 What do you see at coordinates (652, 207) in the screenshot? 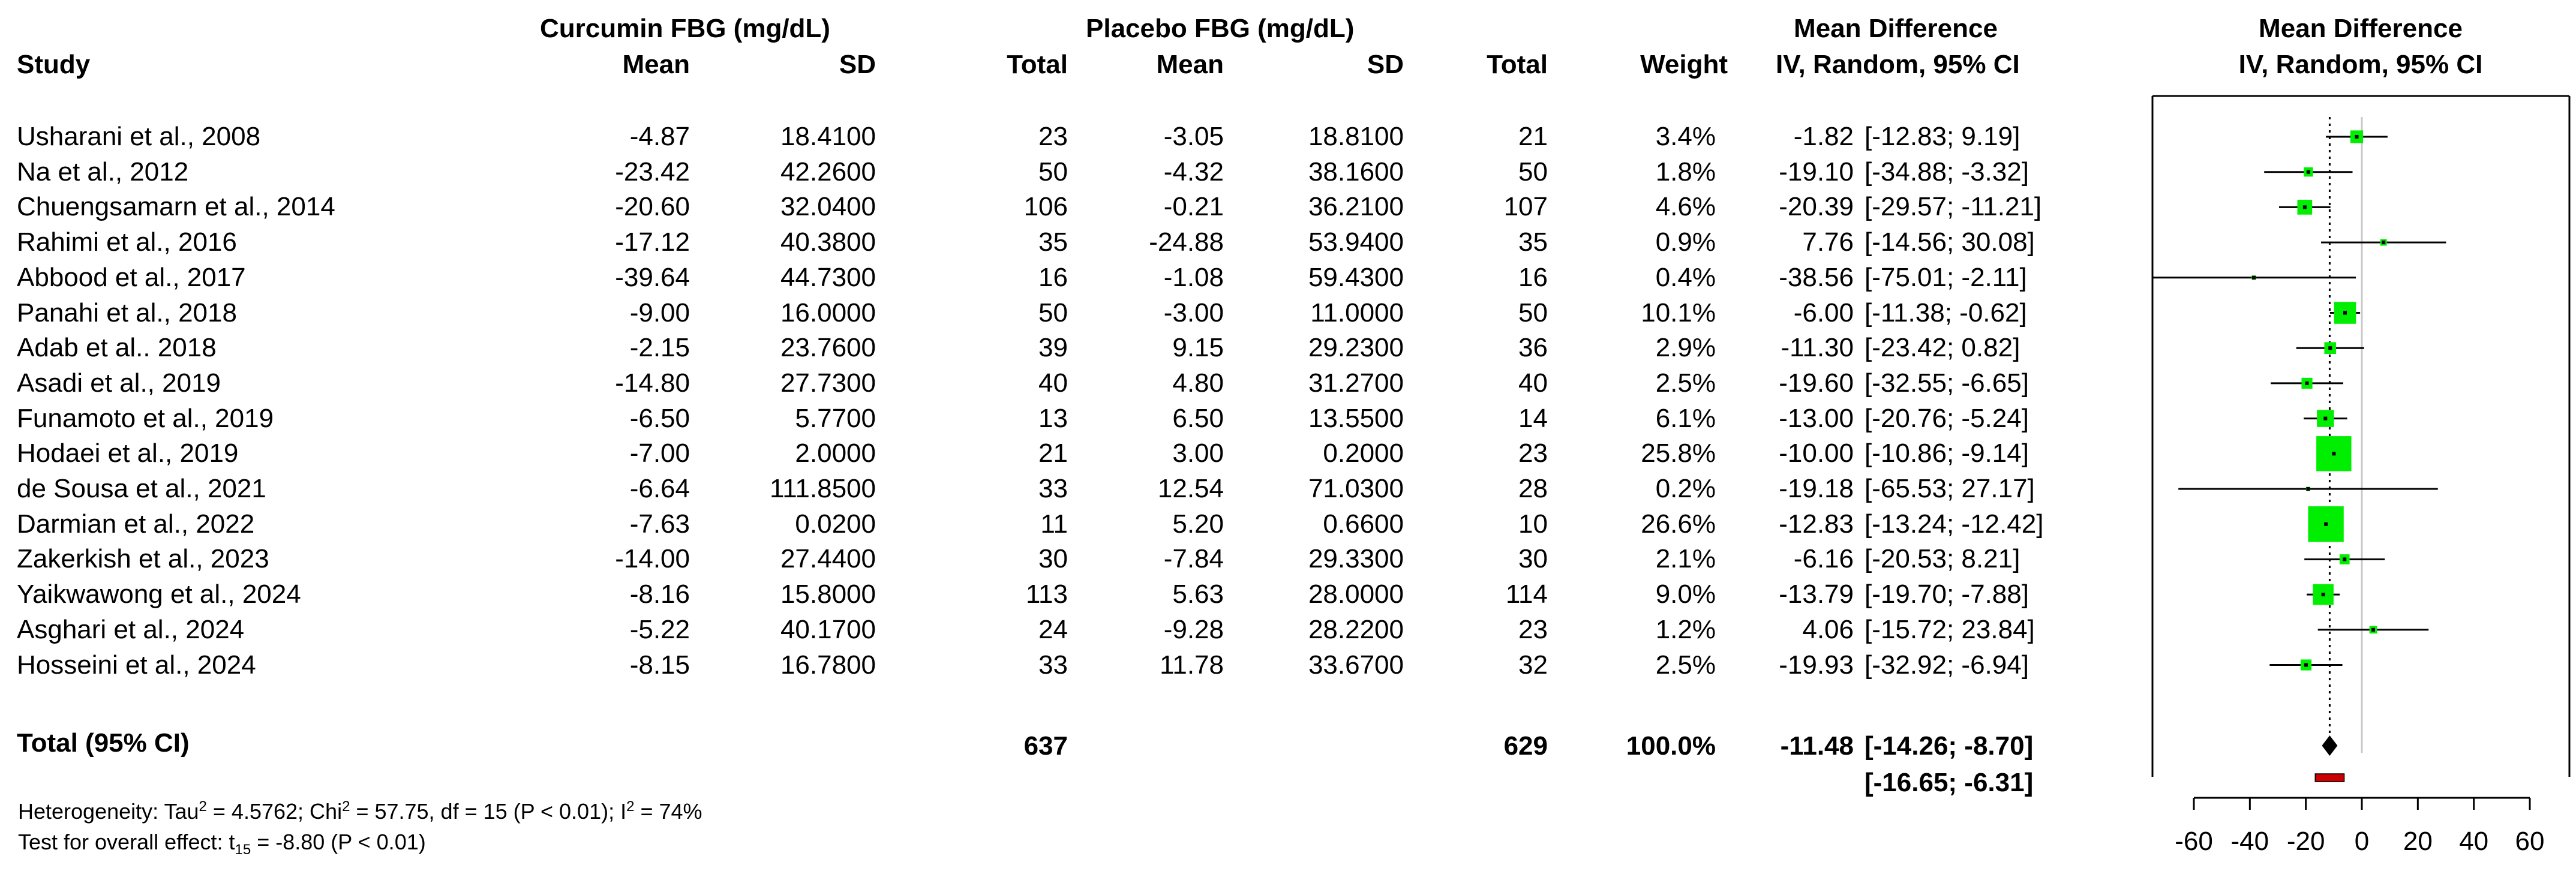
I see `curcumin-mean: -20.60` at bounding box center [652, 207].